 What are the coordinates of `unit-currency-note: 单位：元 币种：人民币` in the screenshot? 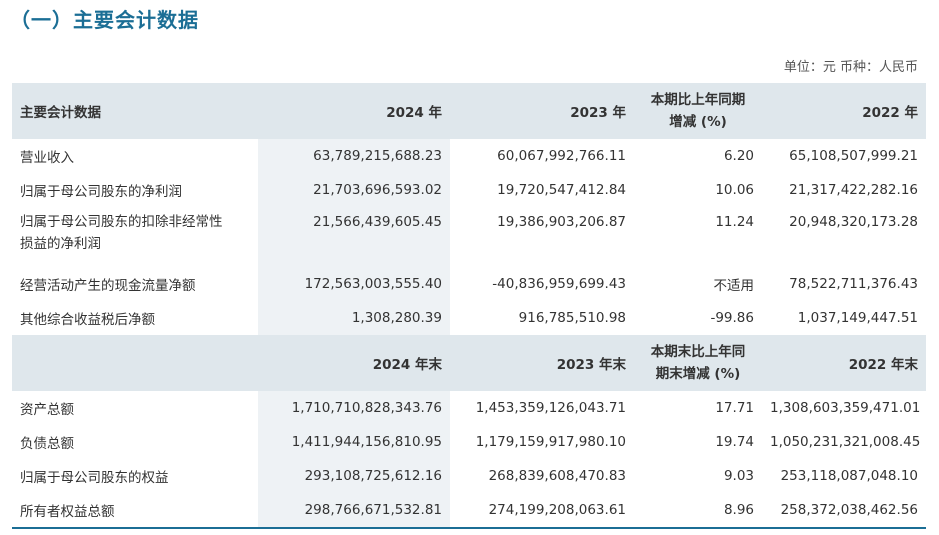 It's located at (850, 67).